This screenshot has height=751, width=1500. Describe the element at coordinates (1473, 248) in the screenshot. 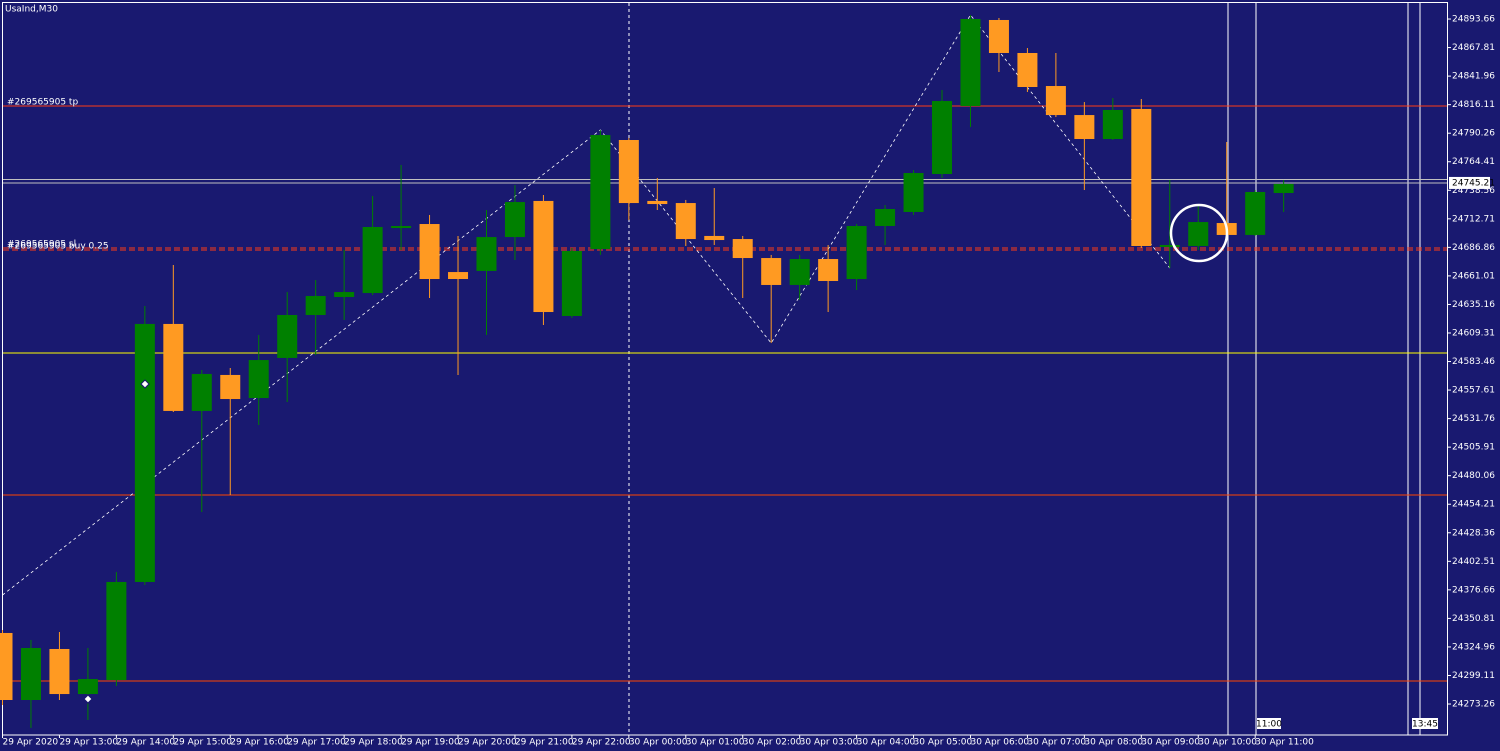

I see `y-tick-label: 24686.86` at that location.